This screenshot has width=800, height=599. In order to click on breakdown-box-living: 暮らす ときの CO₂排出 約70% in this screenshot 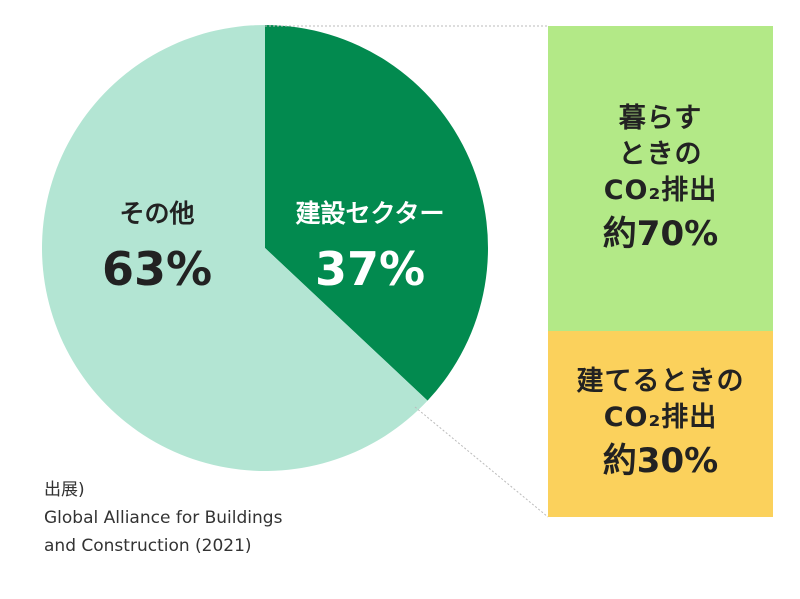, I will do `click(660, 178)`.